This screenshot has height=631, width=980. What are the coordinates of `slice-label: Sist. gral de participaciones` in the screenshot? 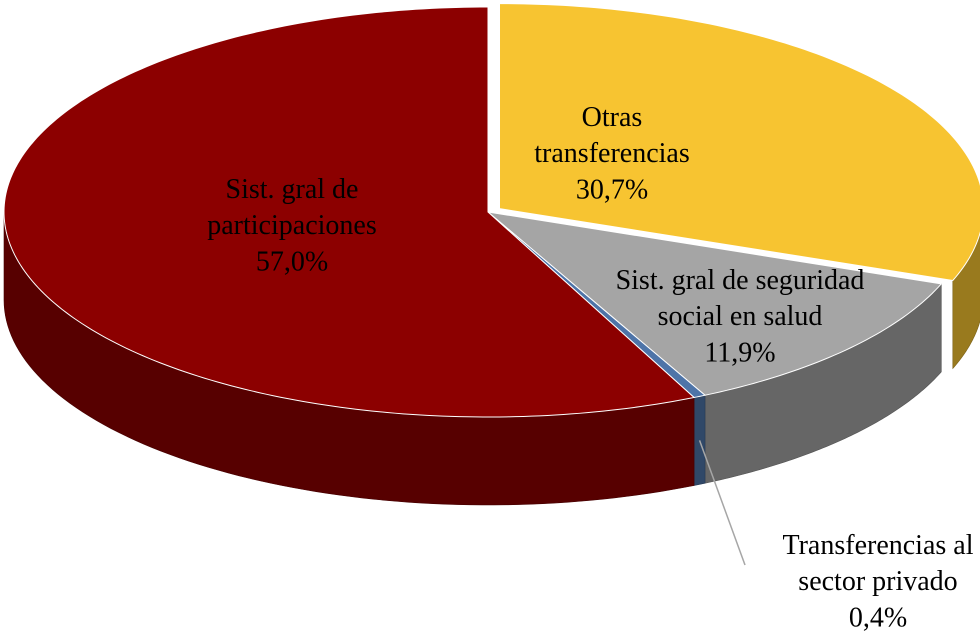 It's located at (291, 207).